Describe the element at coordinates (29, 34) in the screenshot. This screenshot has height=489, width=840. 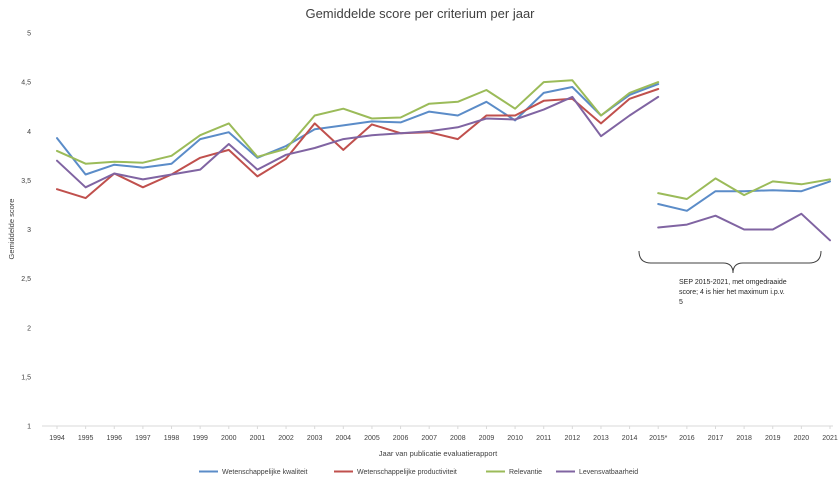
I see `y-tick-label: 5` at that location.